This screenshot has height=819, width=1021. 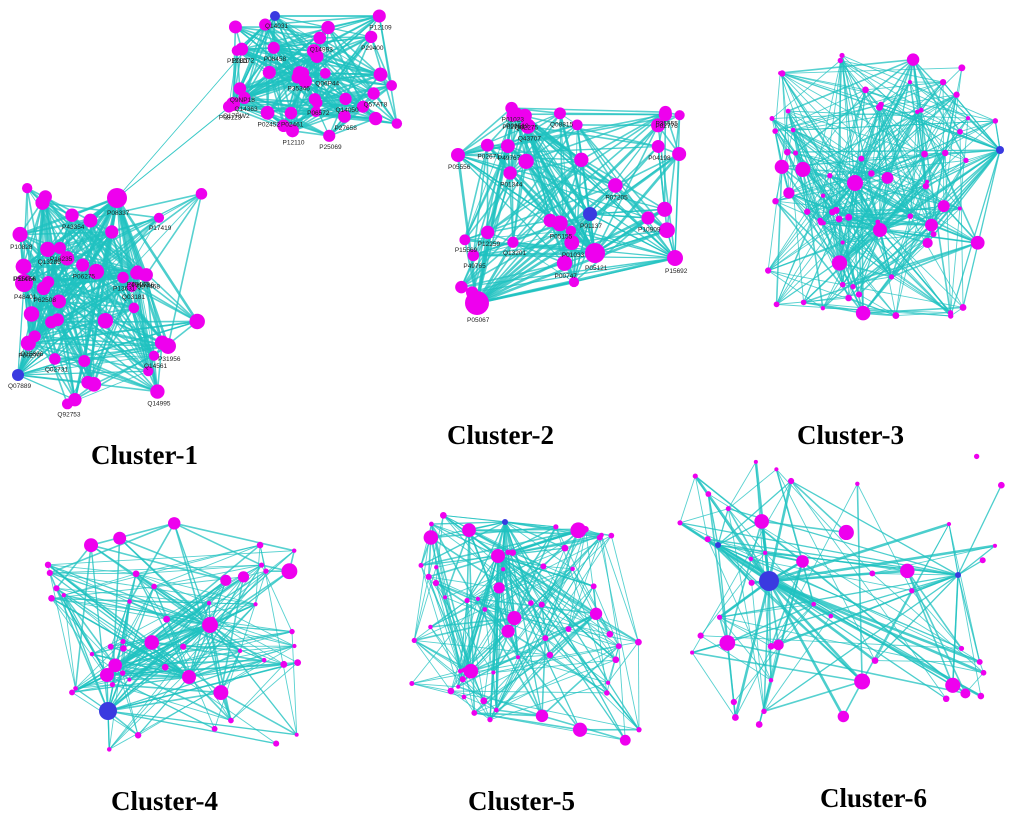 What do you see at coordinates (530, 139) in the screenshot?
I see `node-label: Q43707` at bounding box center [530, 139].